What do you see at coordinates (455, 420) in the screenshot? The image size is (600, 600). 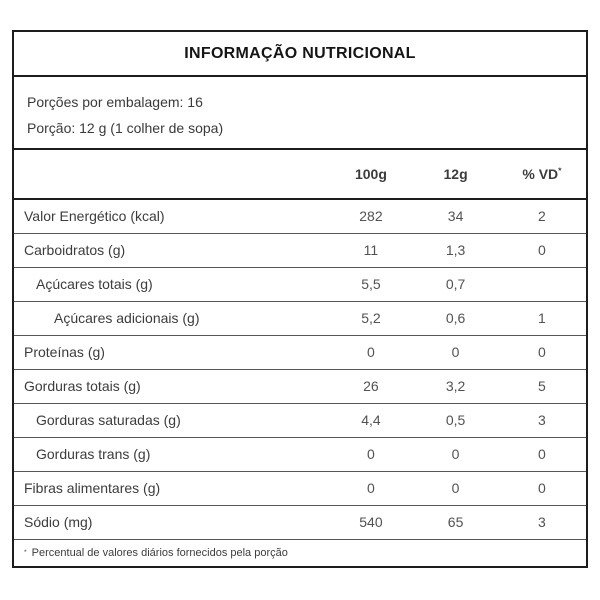 I see `value-12g: 0,5` at bounding box center [455, 420].